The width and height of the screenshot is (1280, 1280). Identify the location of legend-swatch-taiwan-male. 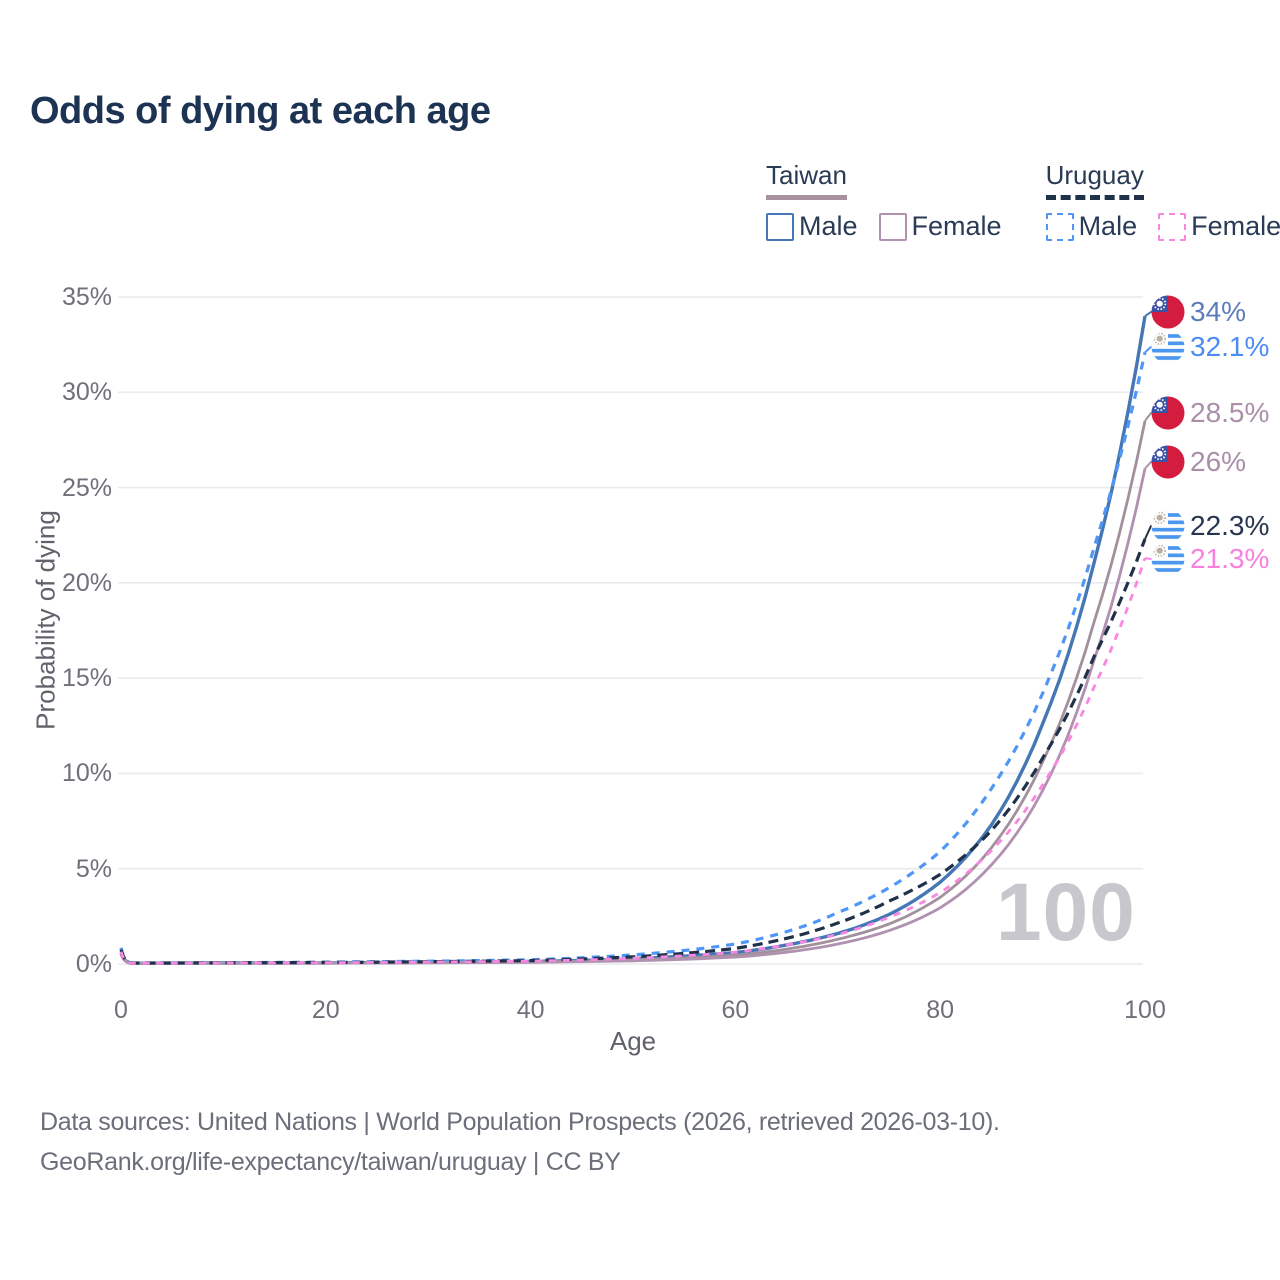
(780, 226).